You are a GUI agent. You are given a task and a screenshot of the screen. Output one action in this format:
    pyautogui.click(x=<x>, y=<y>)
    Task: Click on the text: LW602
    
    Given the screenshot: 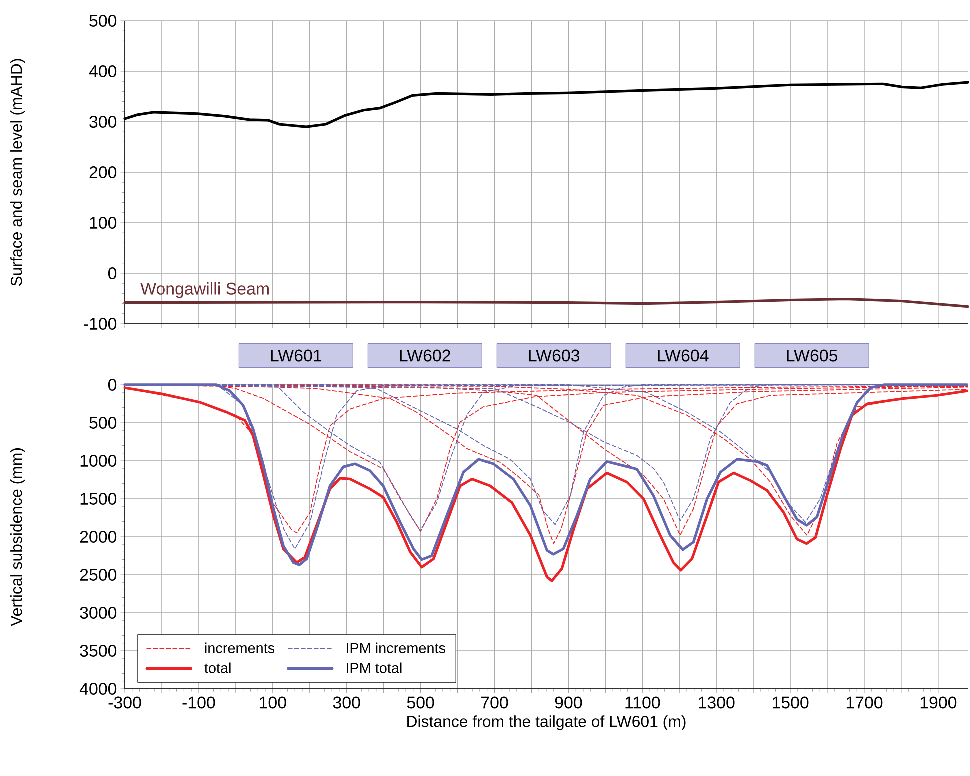 What is the action you would take?
    pyautogui.click(x=425, y=356)
    